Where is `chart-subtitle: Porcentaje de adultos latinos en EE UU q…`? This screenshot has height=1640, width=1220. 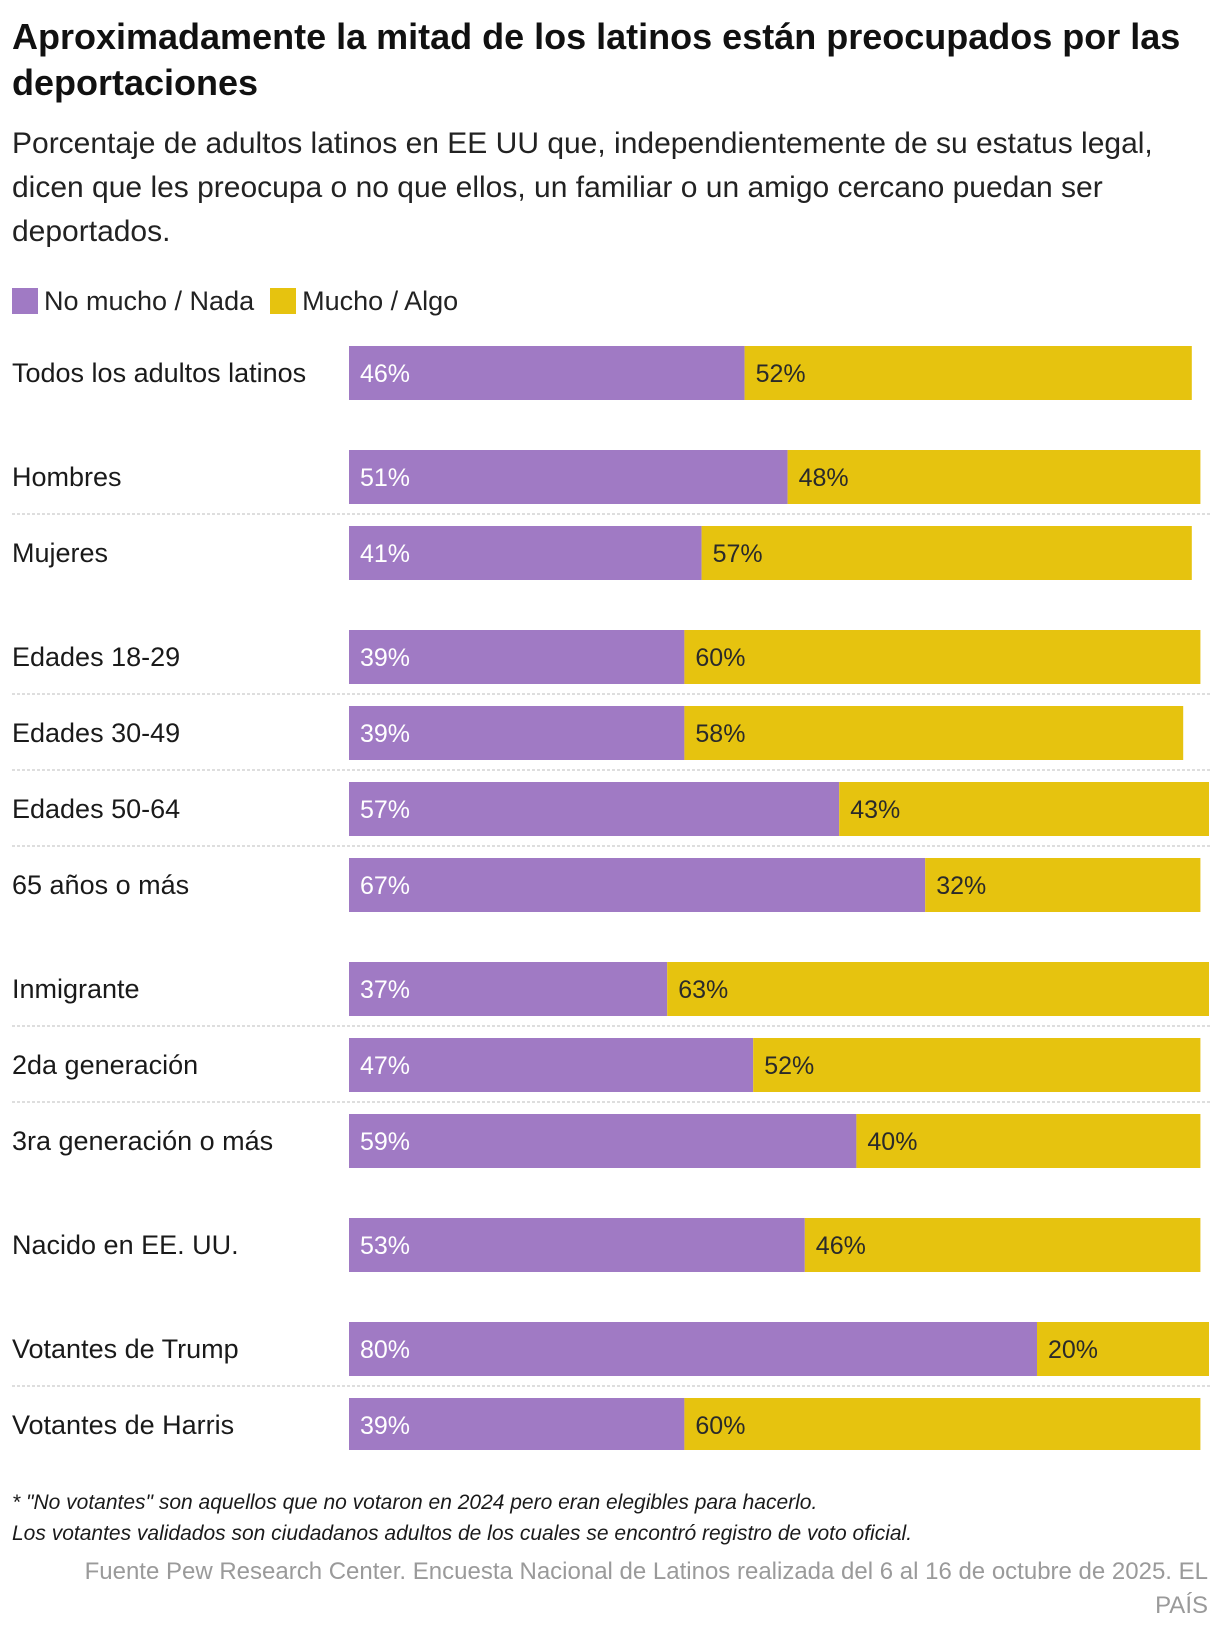 chart-subtitle: Porcentaje de adultos latinos en EE UU q… is located at coordinates (582, 187).